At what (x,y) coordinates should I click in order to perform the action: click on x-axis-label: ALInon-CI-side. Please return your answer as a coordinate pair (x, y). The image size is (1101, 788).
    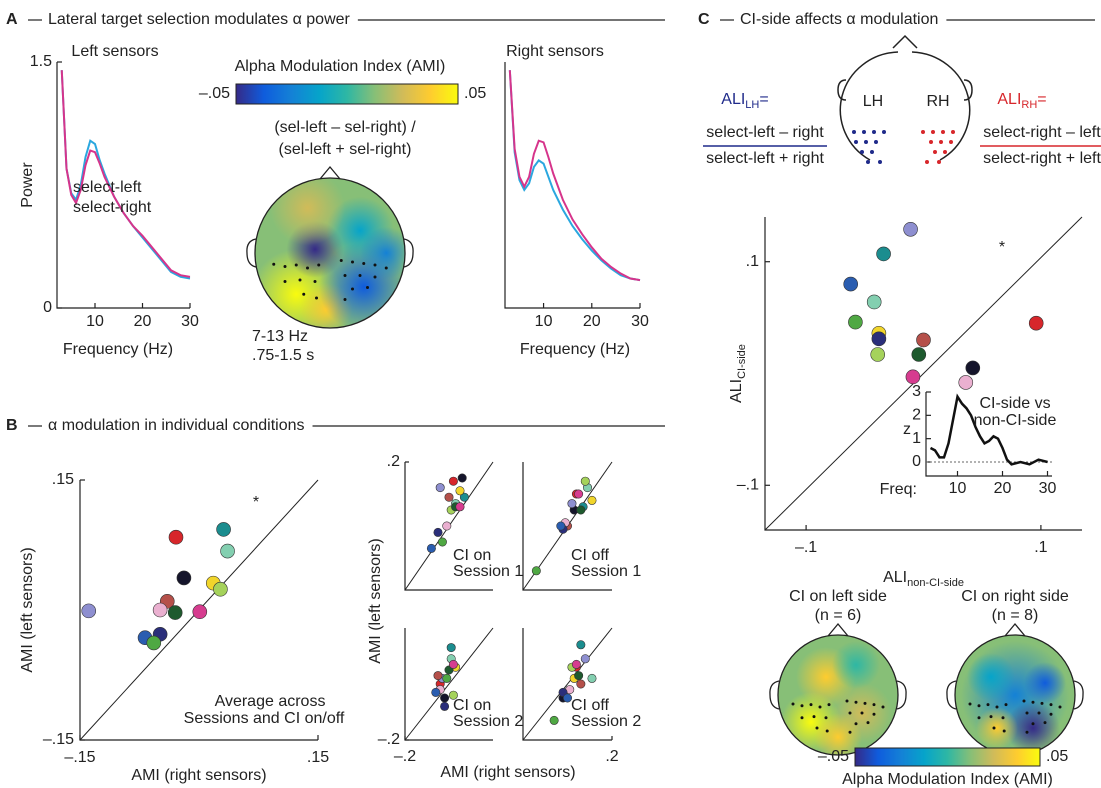
    Looking at the image, I should click on (923, 579).